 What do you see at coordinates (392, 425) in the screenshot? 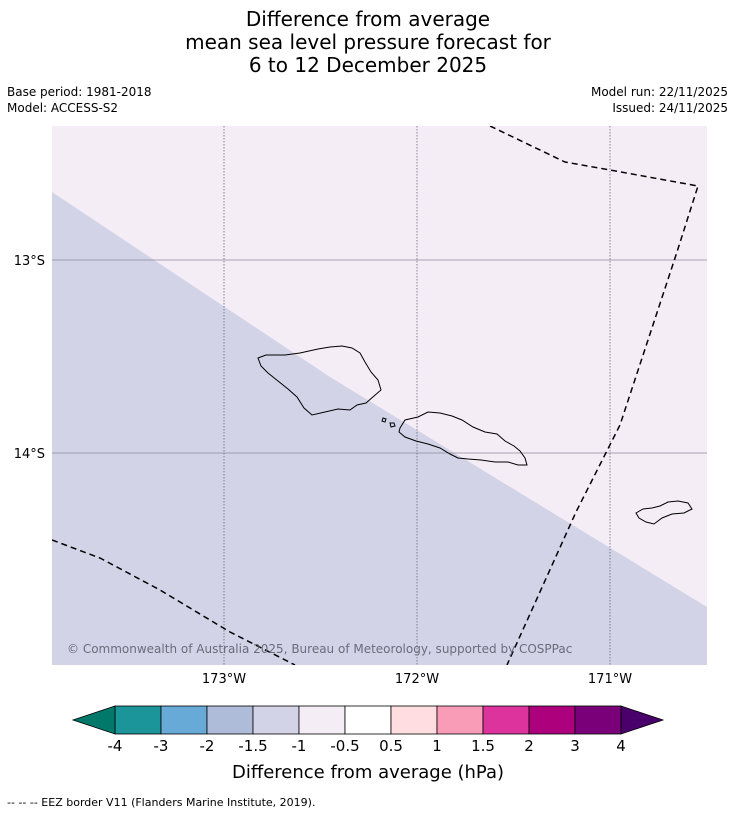
I see `apolima-island` at bounding box center [392, 425].